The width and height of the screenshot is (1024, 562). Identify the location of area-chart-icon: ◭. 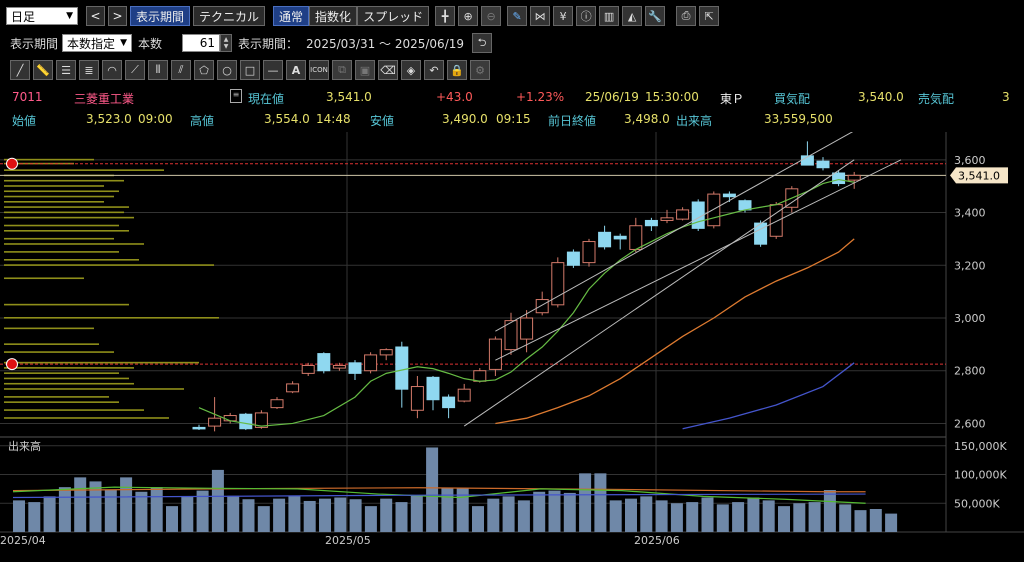
(632, 16).